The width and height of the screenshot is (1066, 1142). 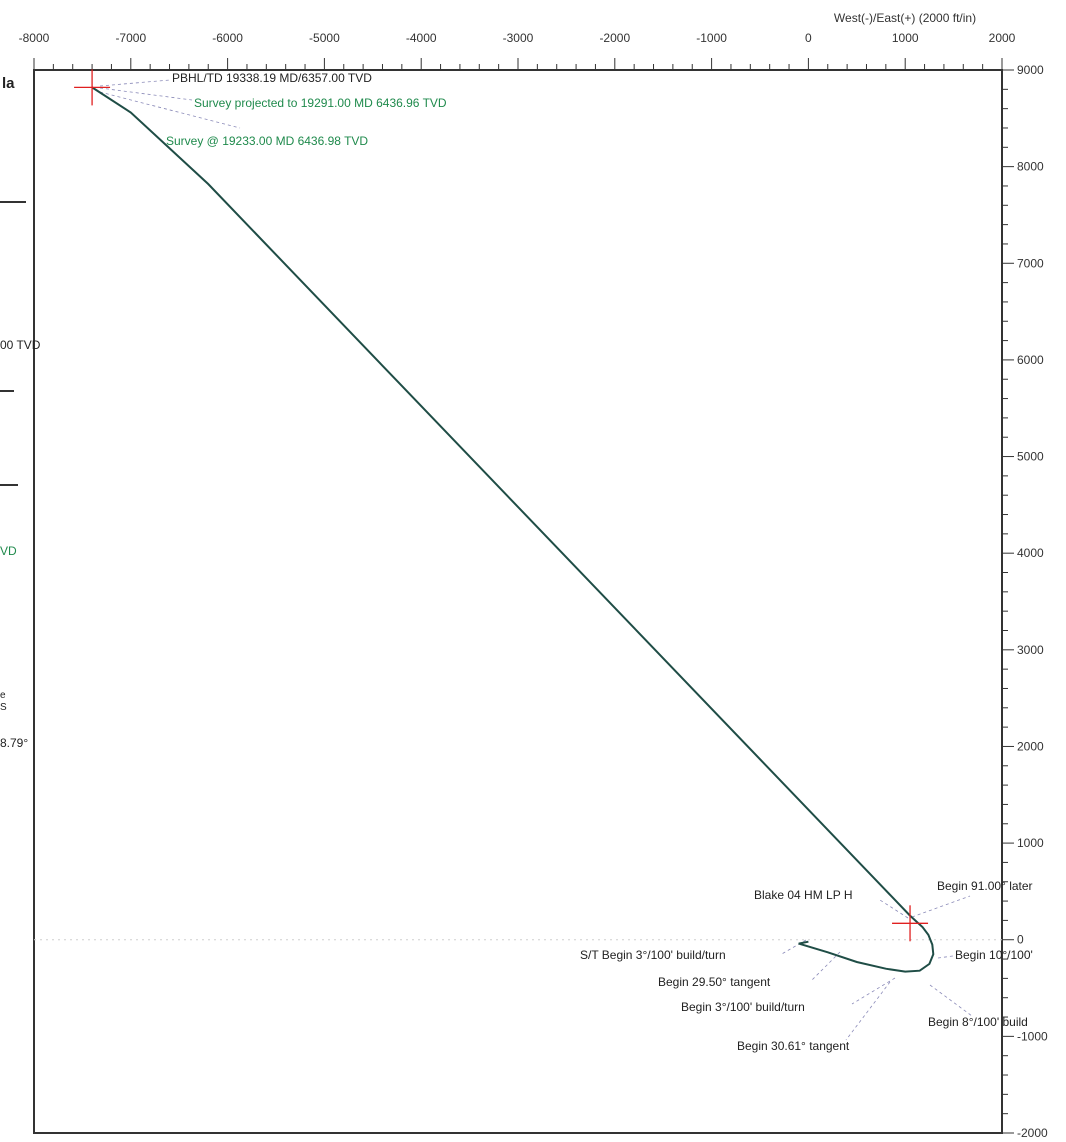 What do you see at coordinates (1032, 1036) in the screenshot?
I see `y-tick-label: -1000` at bounding box center [1032, 1036].